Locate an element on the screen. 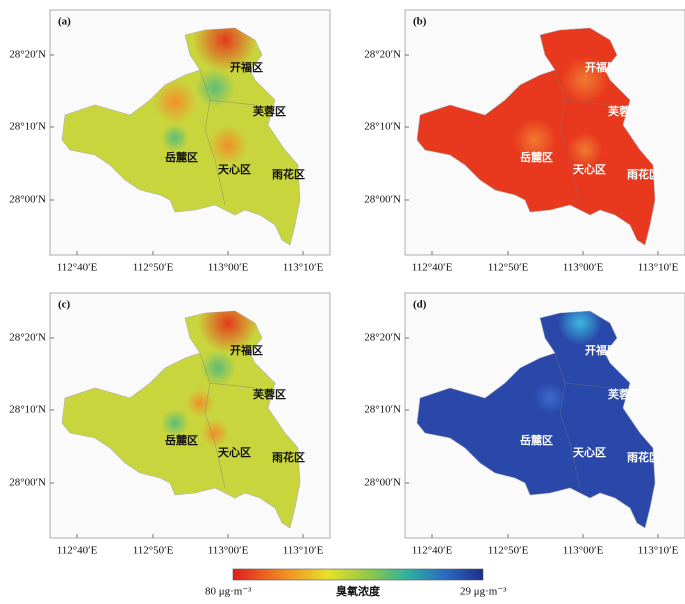 Image resolution: width=685 pixels, height=604 pixels. city-area is located at coordinates (536, 419).